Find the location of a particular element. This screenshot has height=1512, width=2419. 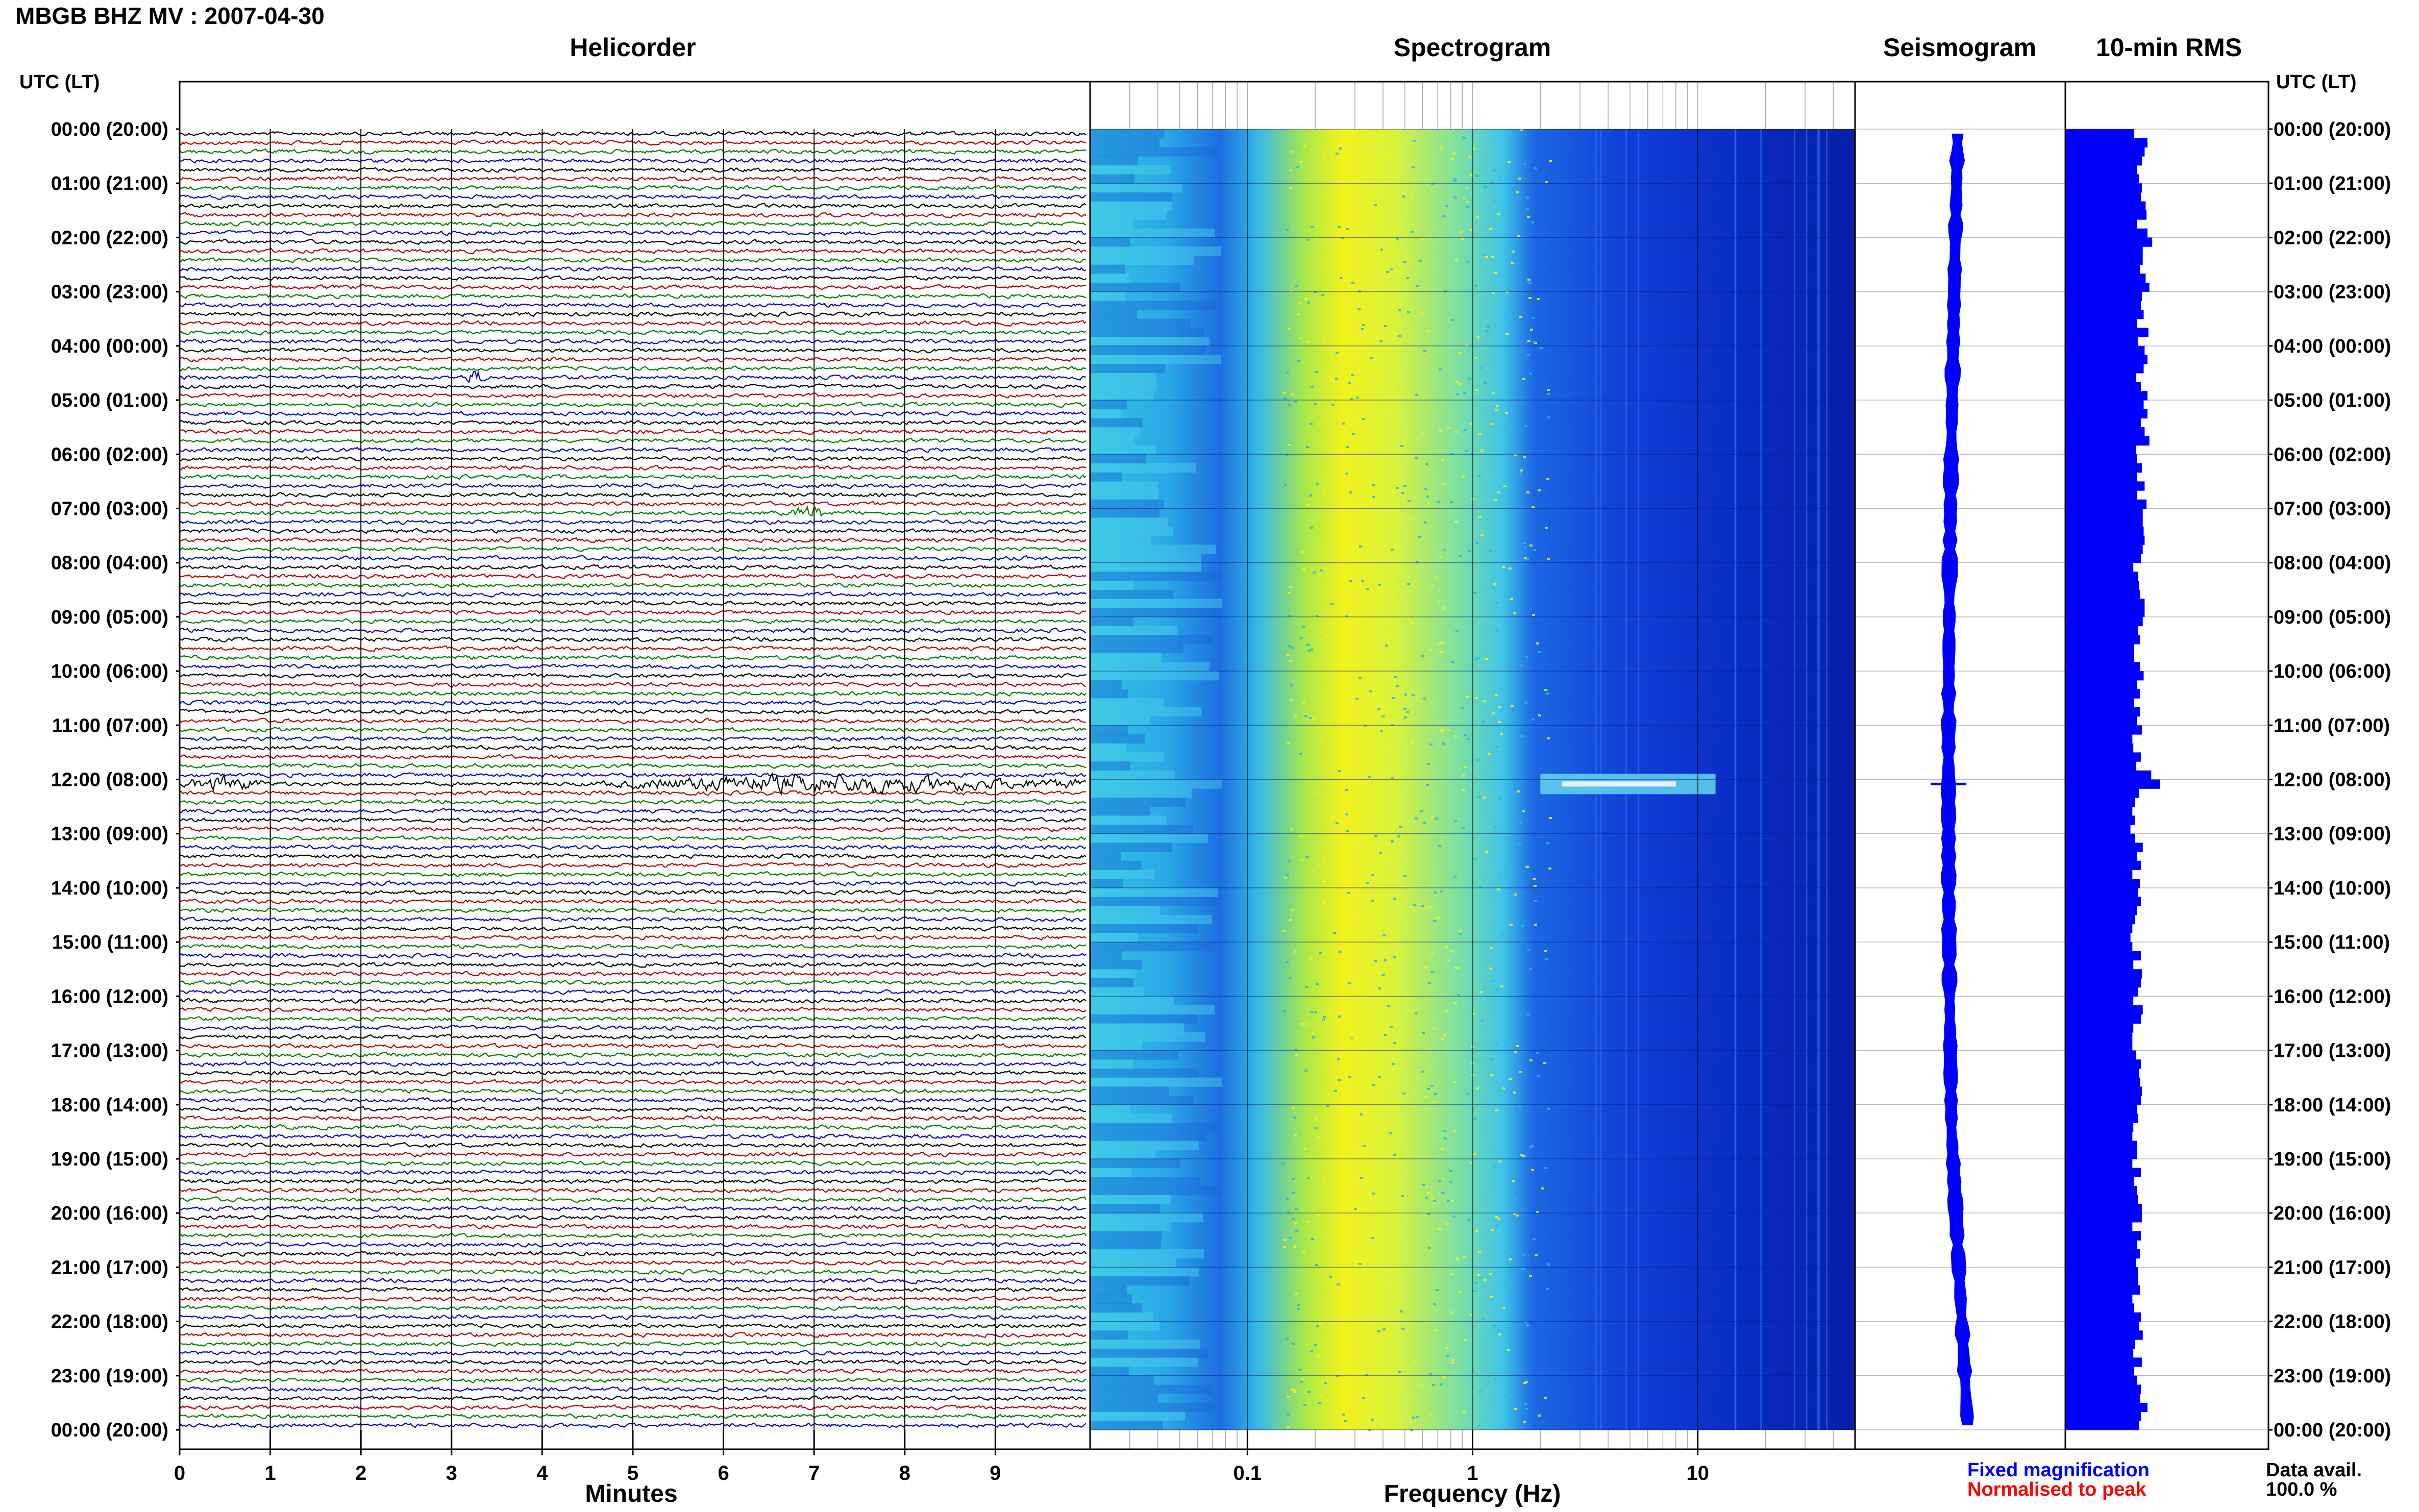

rms-plot is located at coordinates (2166, 779).